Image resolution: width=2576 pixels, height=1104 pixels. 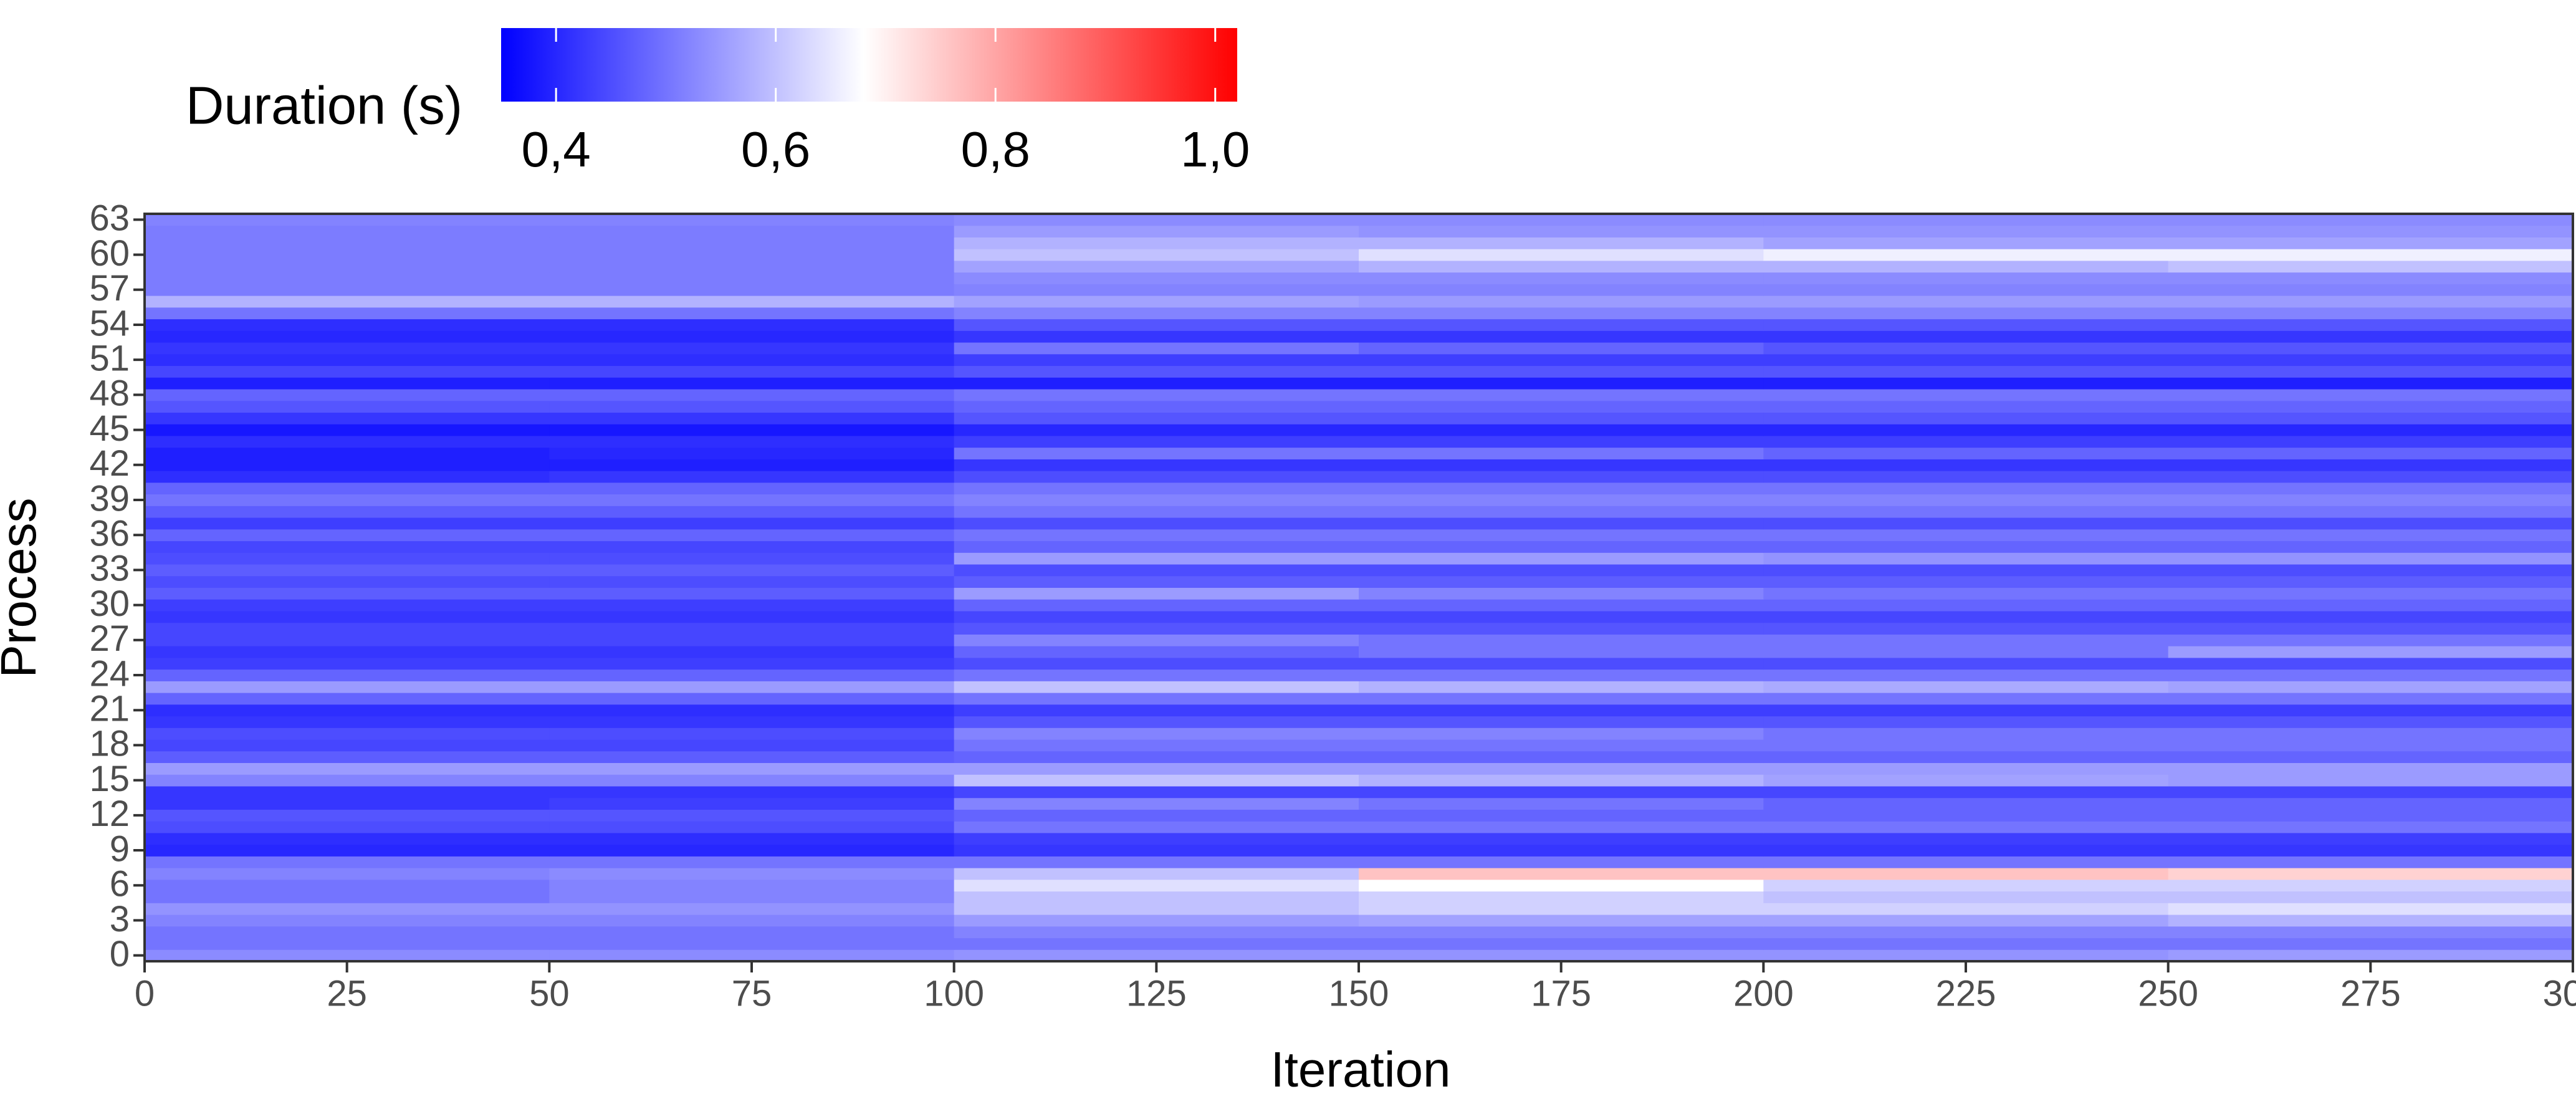 What do you see at coordinates (110, 253) in the screenshot?
I see `y-tick-label: 60` at bounding box center [110, 253].